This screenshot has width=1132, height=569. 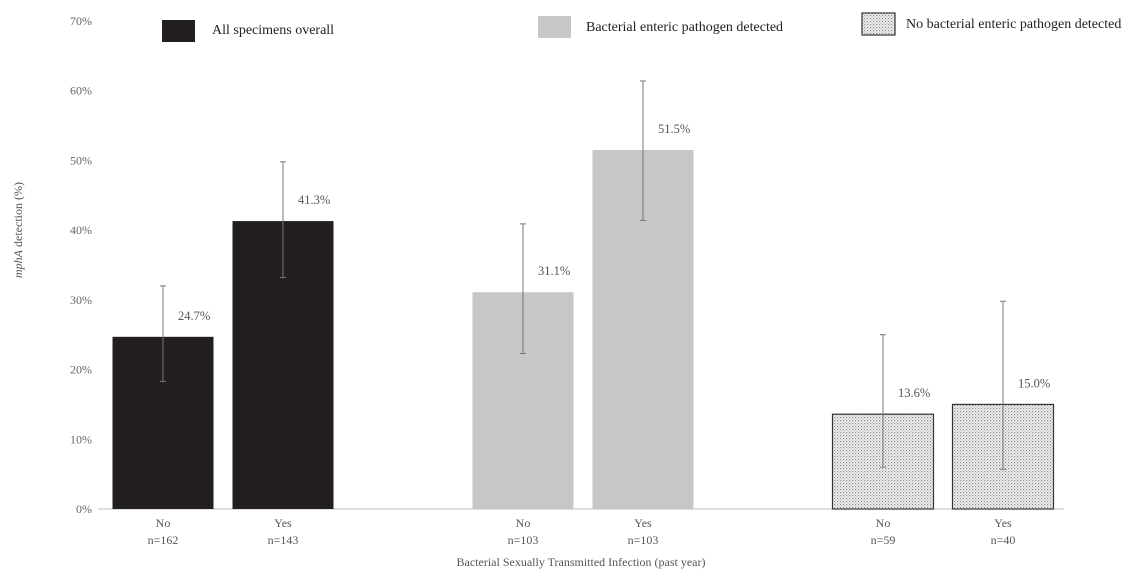 I want to click on legend-label: No bacterial enteric pathogen detected, so click(x=1013, y=24).